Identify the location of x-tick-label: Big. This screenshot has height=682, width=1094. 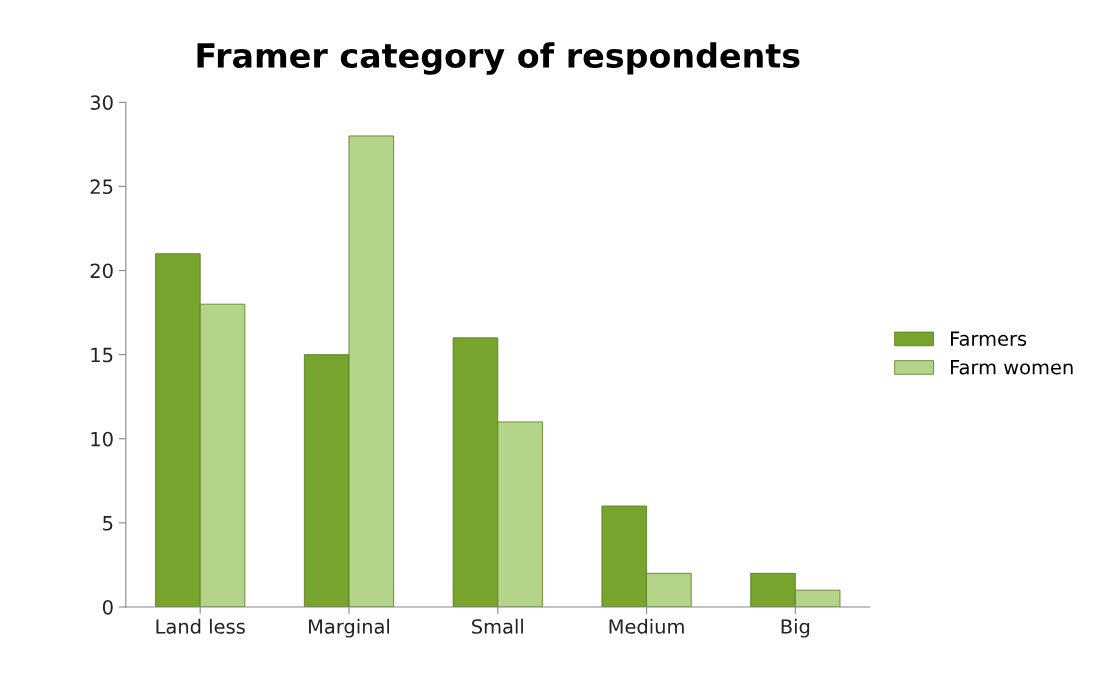
(795, 628).